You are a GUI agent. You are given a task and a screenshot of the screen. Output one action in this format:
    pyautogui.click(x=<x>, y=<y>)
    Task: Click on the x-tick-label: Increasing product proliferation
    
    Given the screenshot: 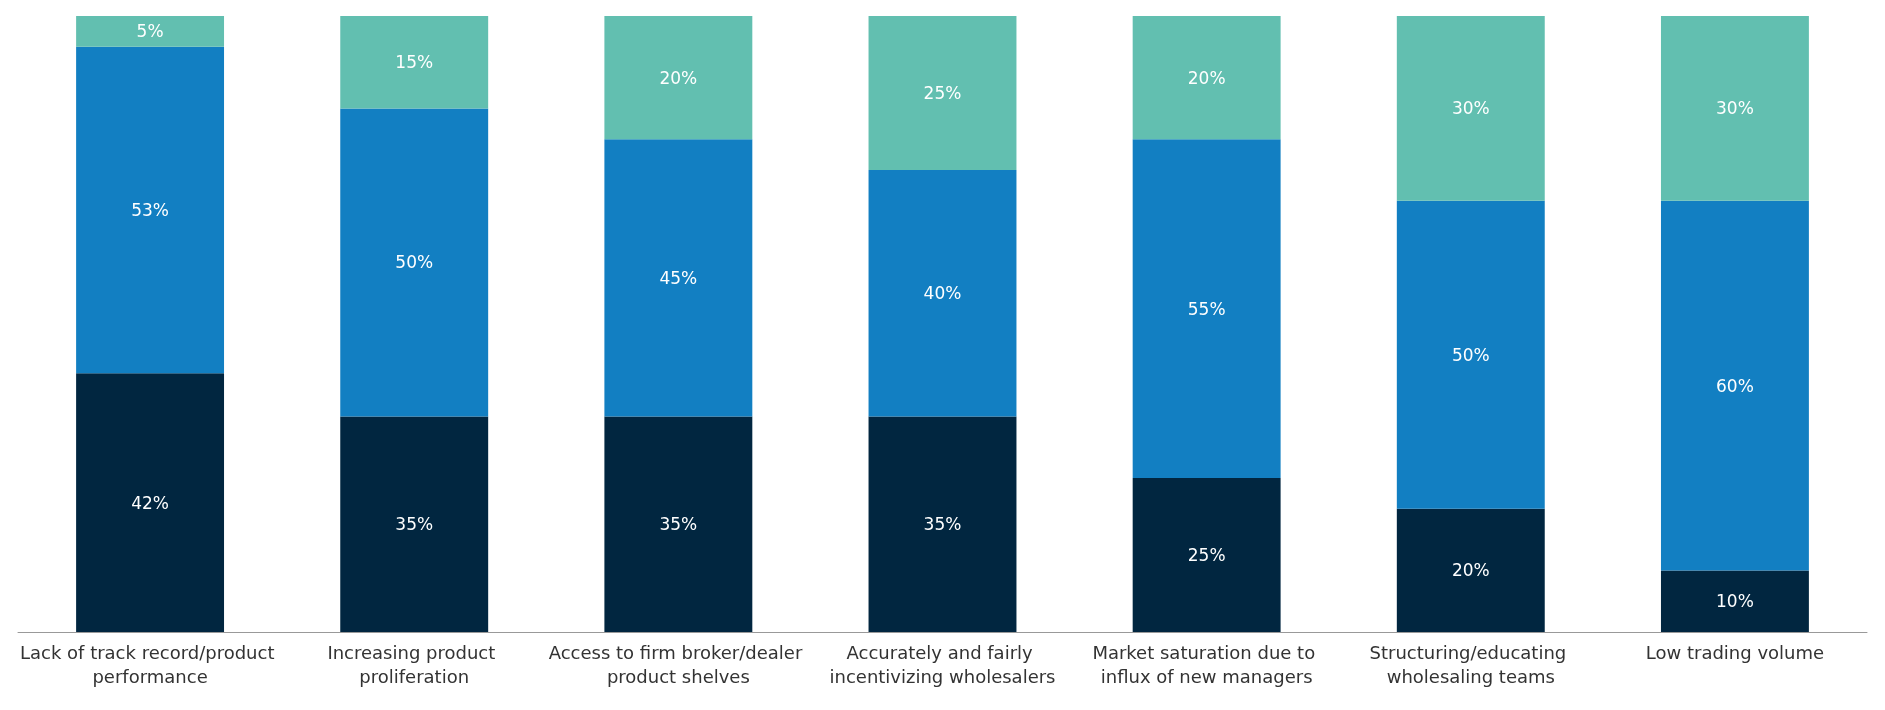 What is the action you would take?
    pyautogui.click(x=414, y=664)
    